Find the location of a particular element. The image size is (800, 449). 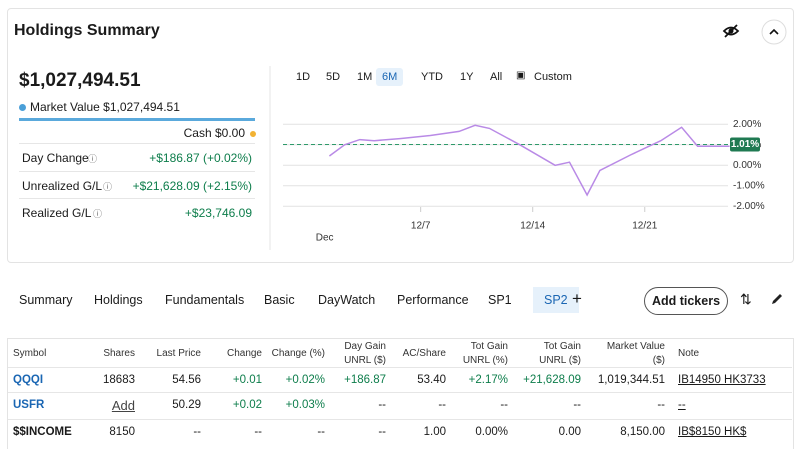

x-tick-label: 12/21 is located at coordinates (644, 226).